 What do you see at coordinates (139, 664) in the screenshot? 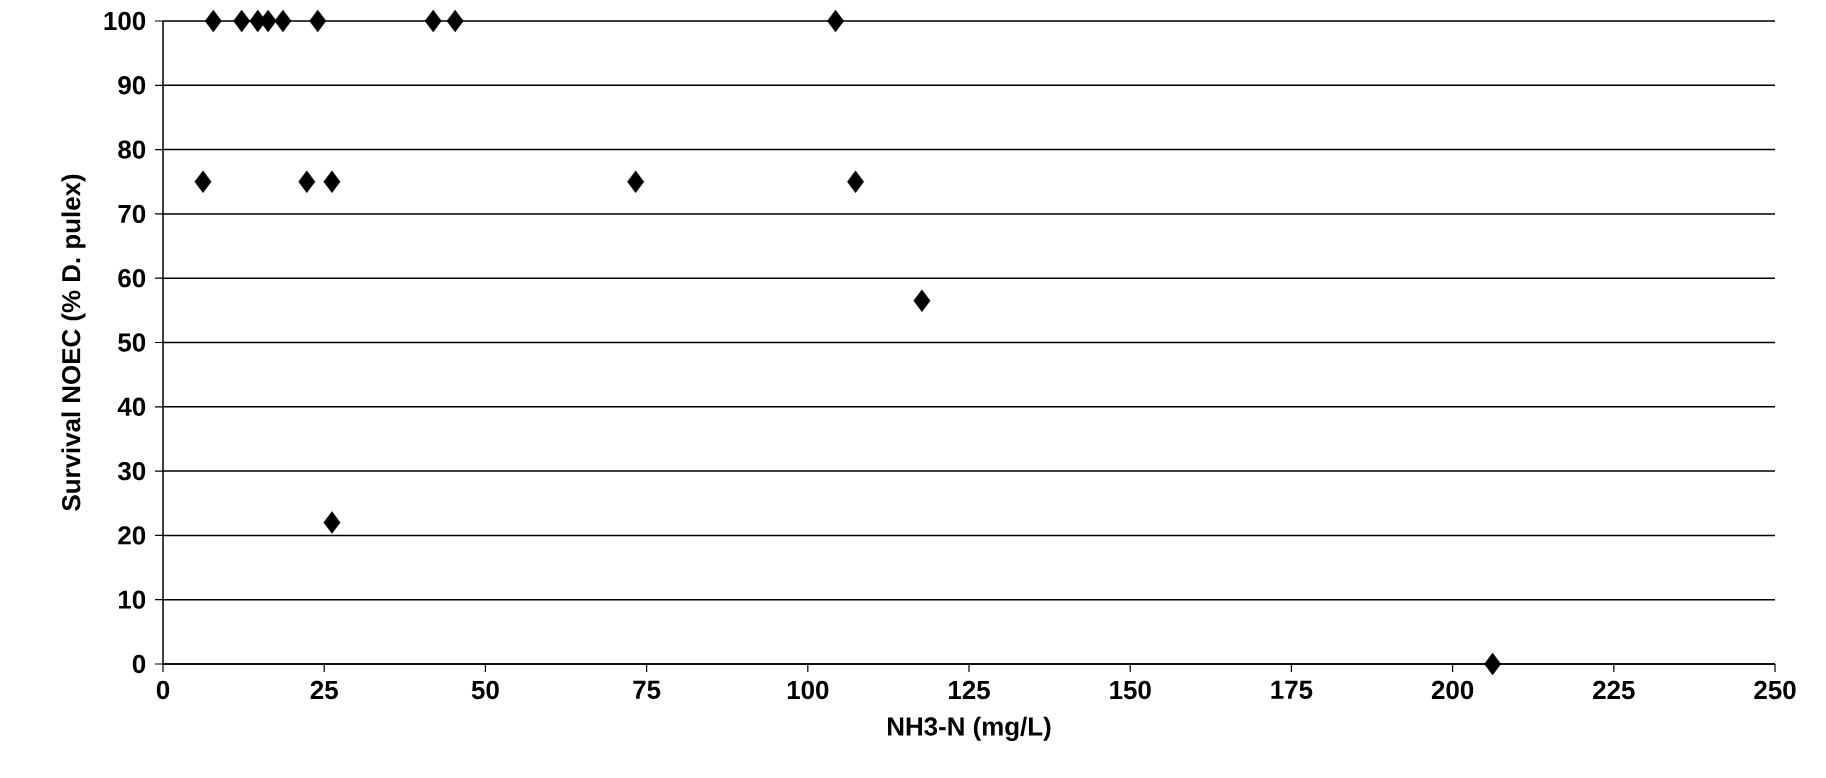
I see `y-tick-label: 0` at bounding box center [139, 664].